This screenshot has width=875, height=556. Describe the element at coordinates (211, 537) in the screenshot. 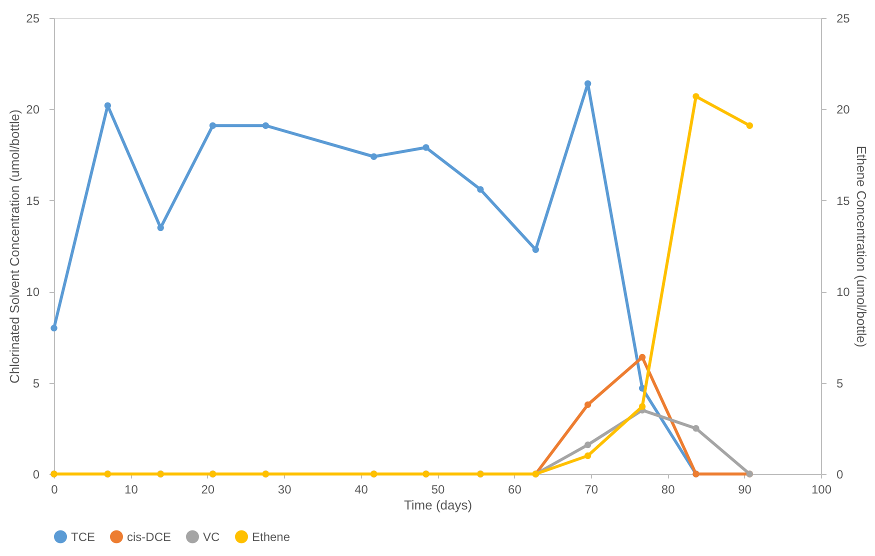

I see `legend-label: VC` at that location.